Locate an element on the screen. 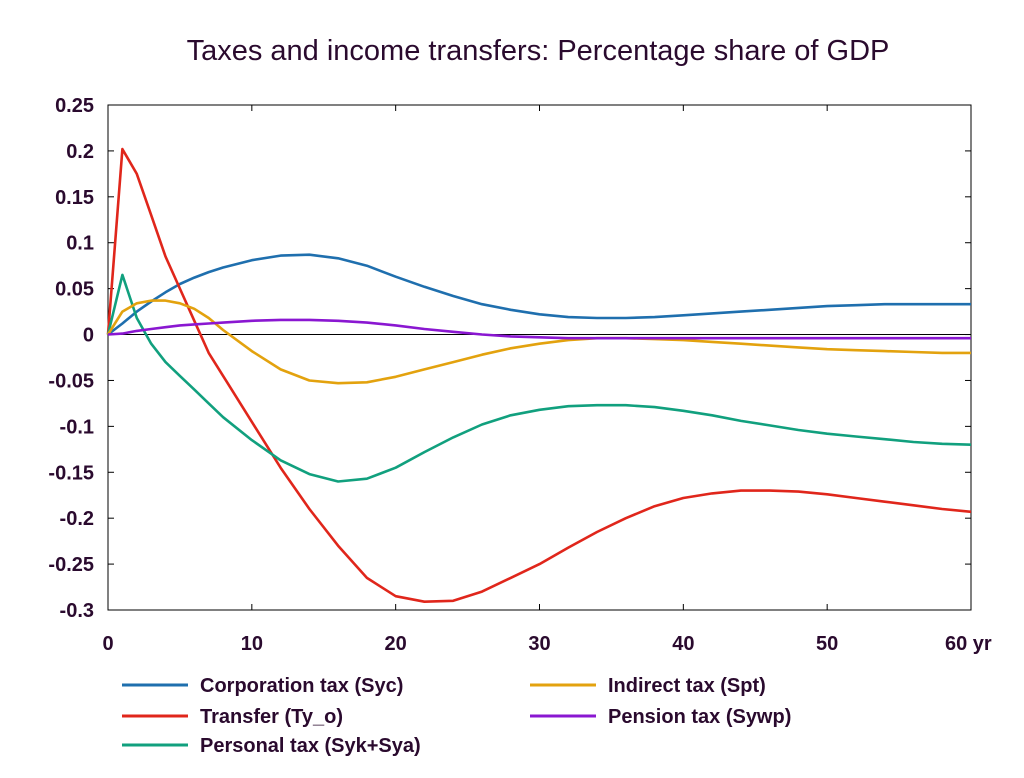 This screenshot has height=778, width=1024. x-tick-label: 50 is located at coordinates (827, 644).